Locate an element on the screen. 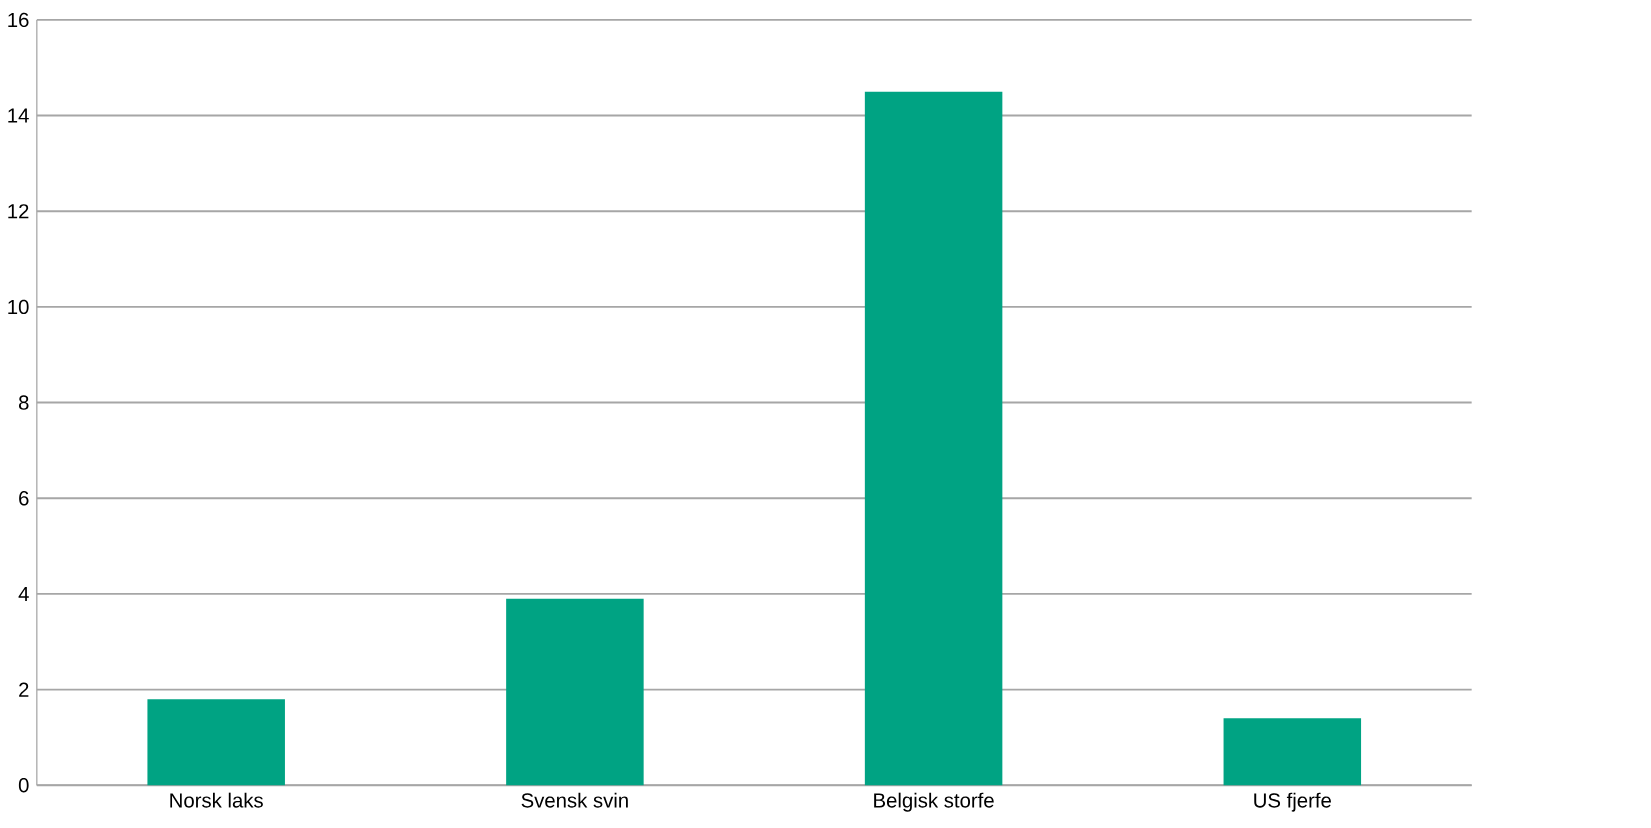  y-tick-label: 16 is located at coordinates (18, 20).